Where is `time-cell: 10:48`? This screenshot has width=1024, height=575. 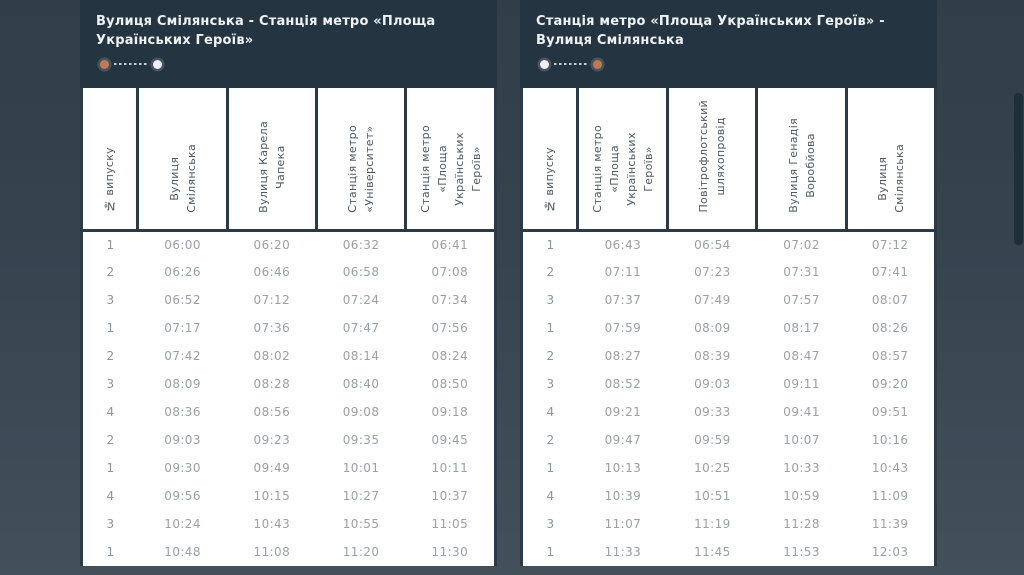
time-cell: 10:48 is located at coordinates (182, 552).